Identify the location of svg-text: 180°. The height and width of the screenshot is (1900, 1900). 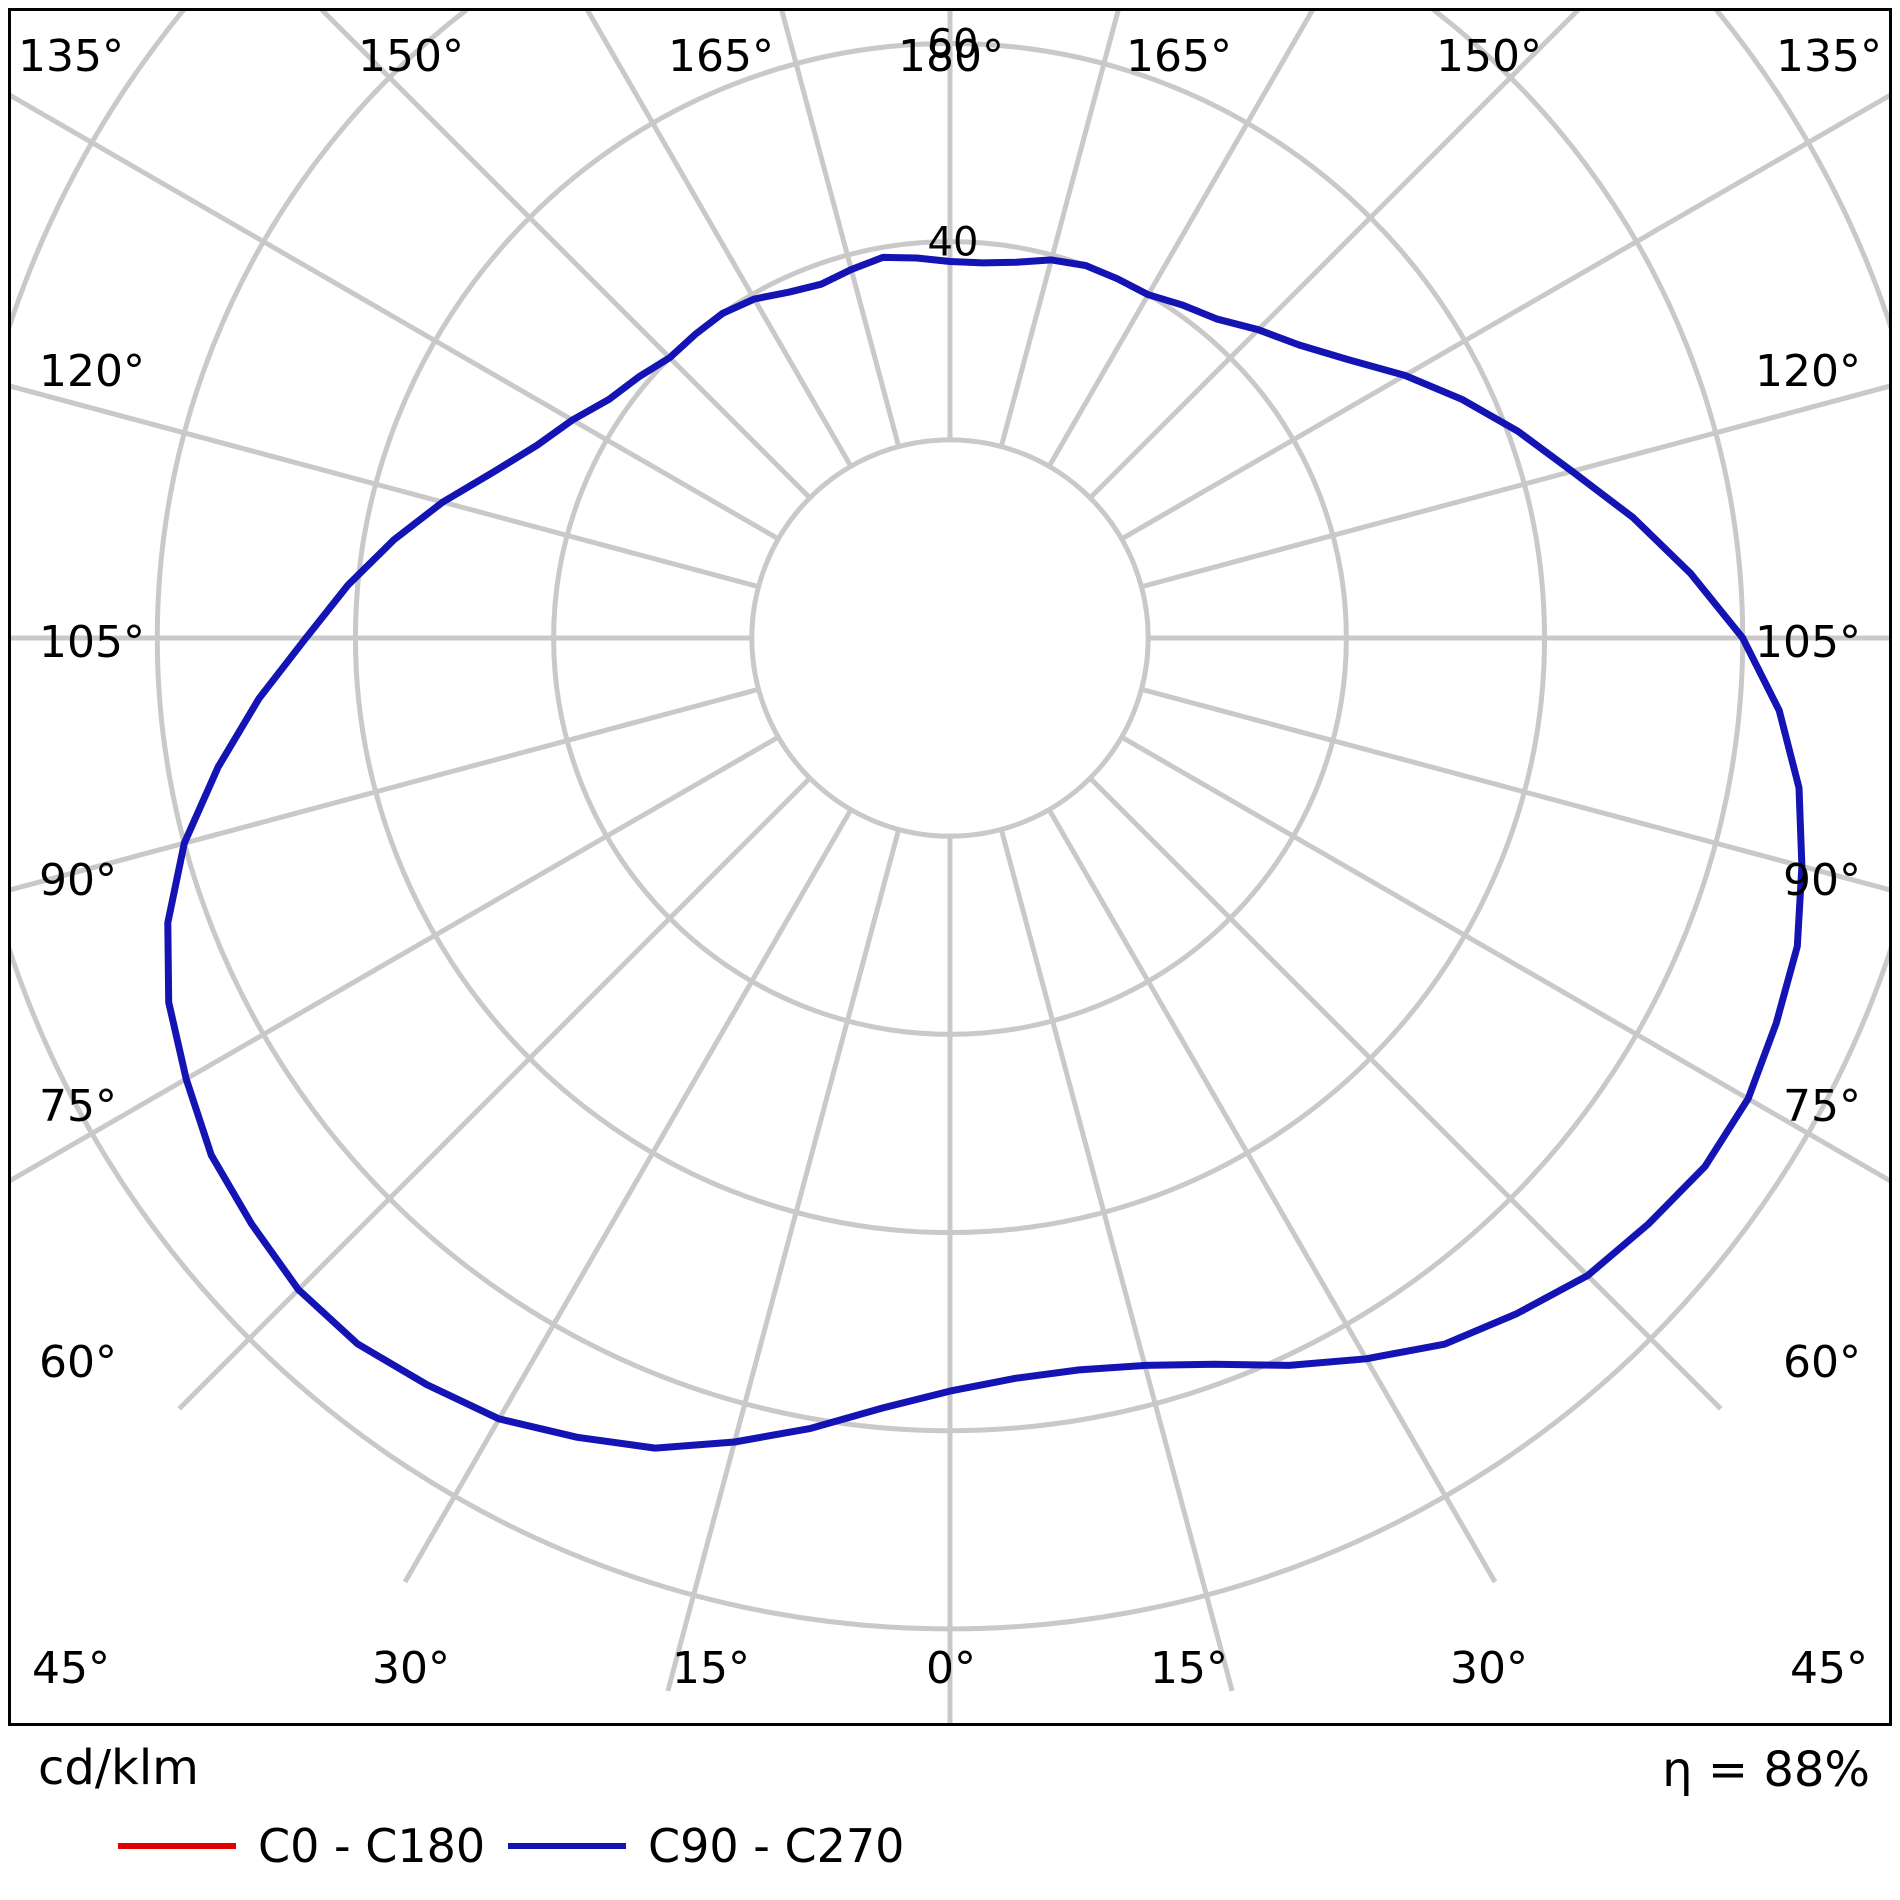
(951, 56).